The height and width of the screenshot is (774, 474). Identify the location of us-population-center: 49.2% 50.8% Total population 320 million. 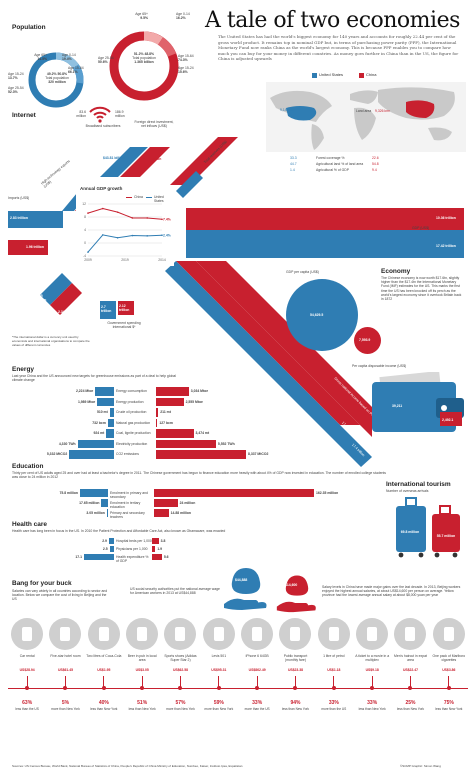
(57, 78).